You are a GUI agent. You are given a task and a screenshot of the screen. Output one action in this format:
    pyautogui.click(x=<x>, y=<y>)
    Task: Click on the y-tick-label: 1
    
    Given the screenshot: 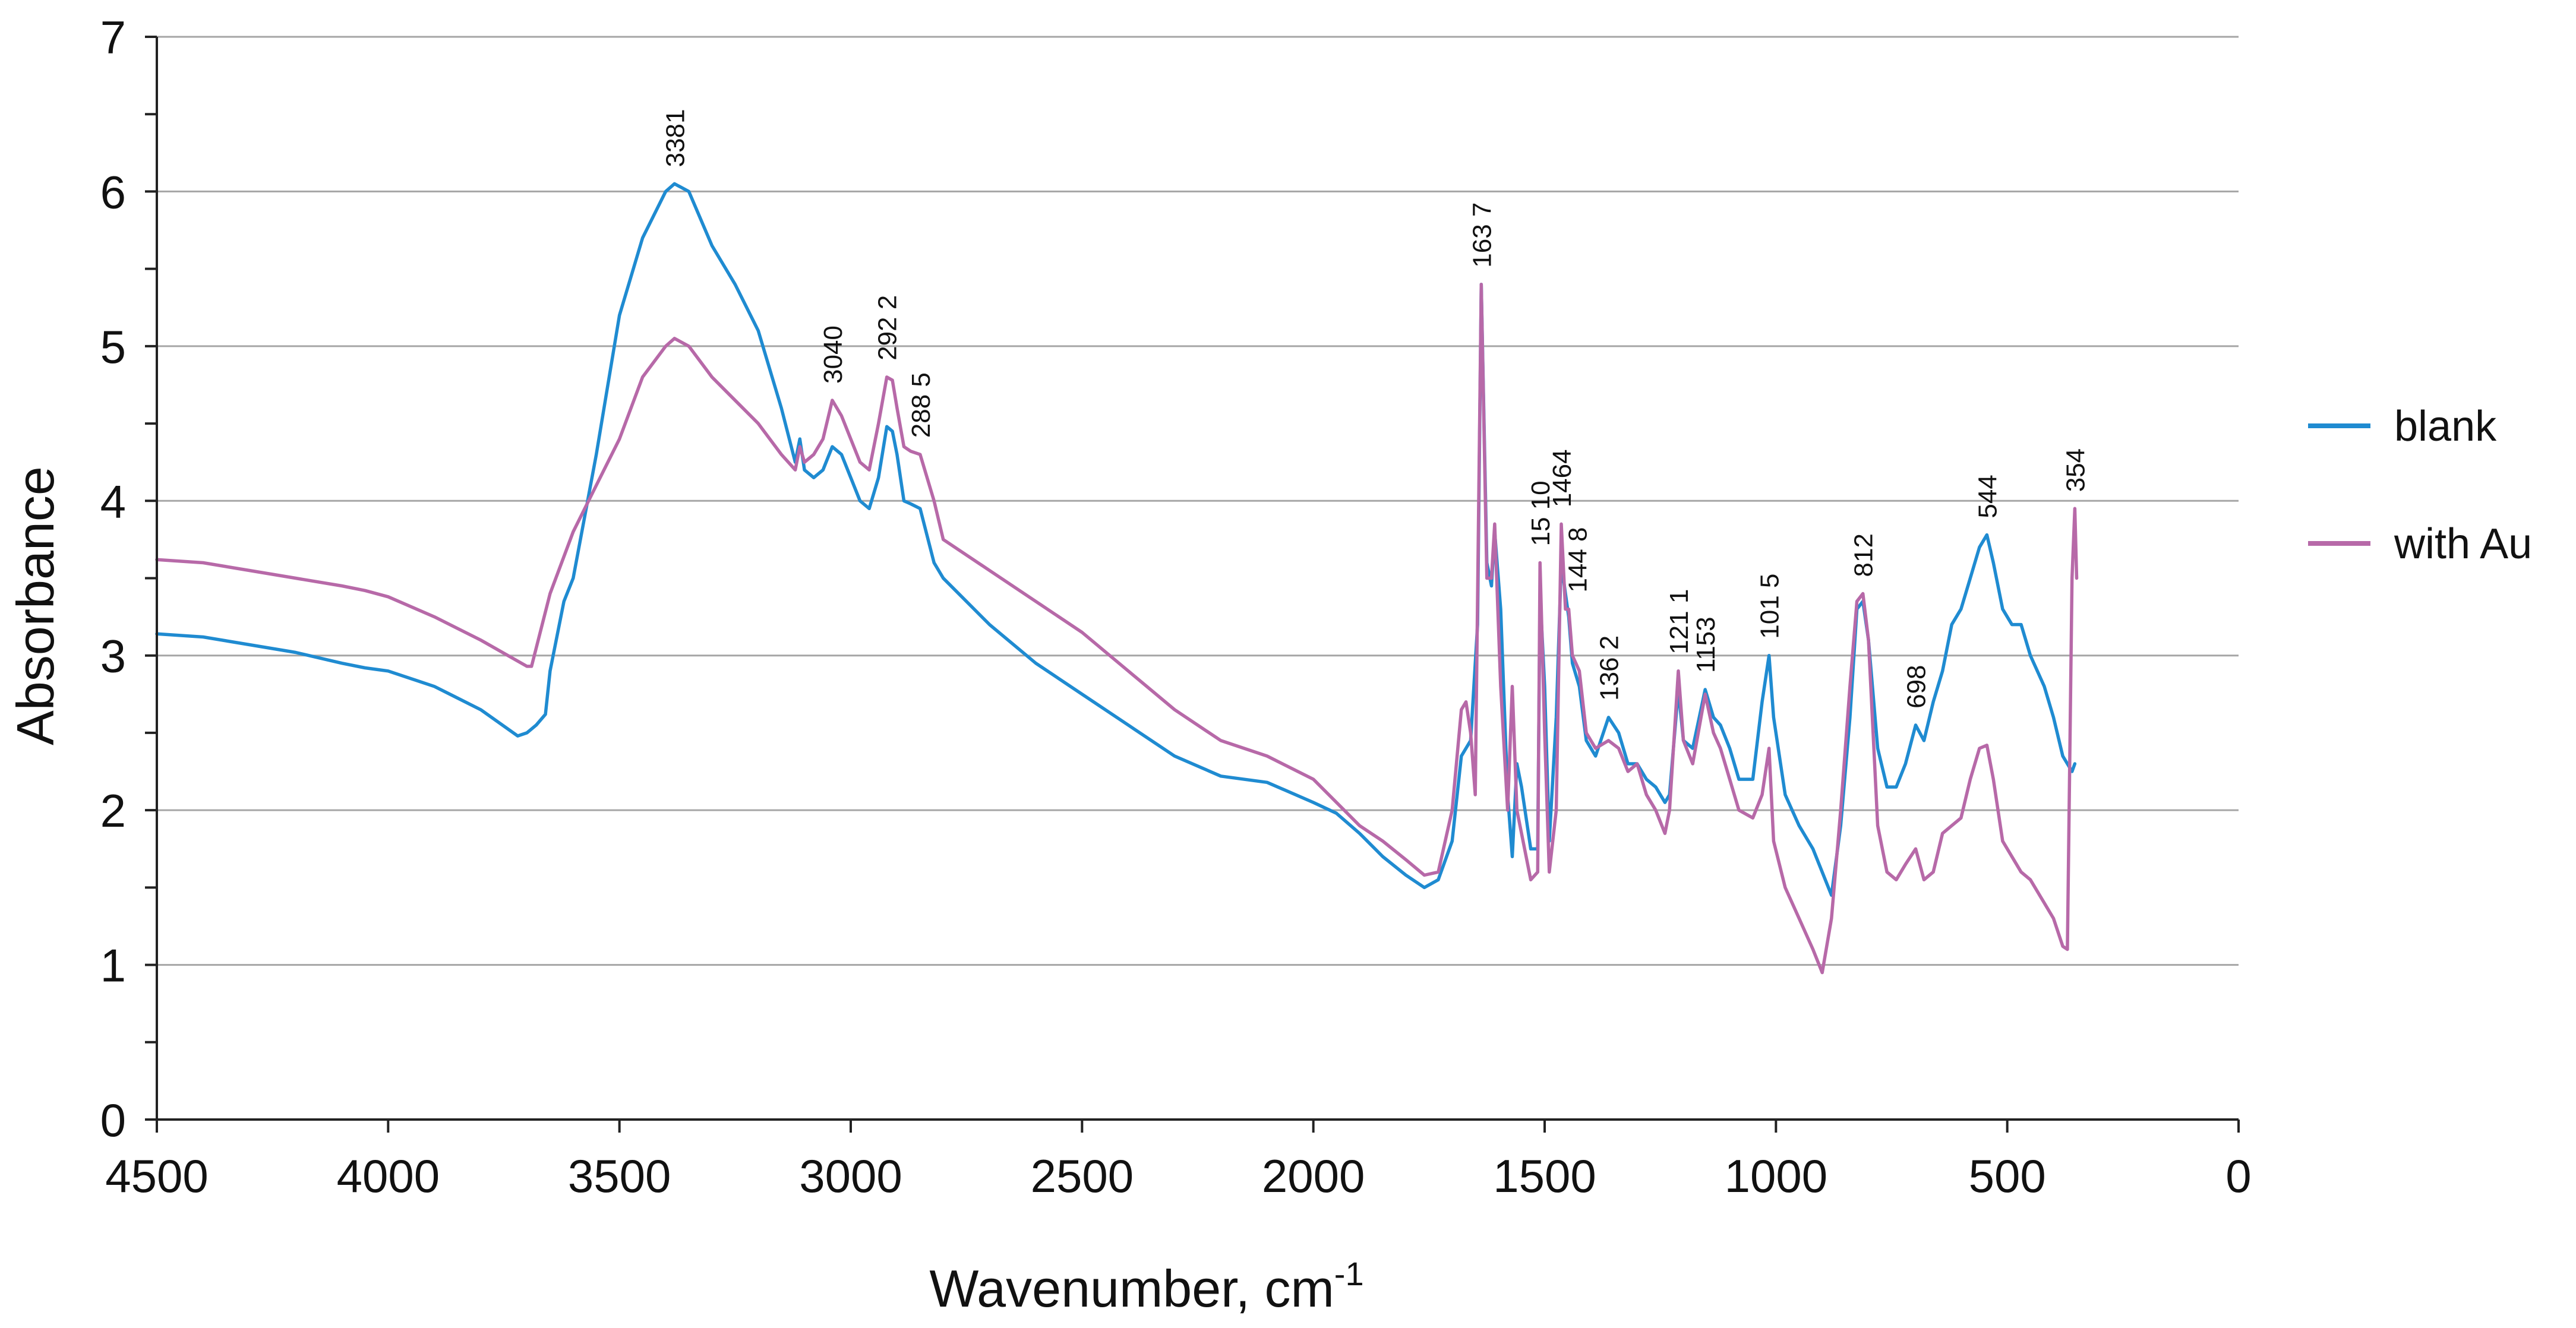 What is the action you would take?
    pyautogui.click(x=113, y=966)
    